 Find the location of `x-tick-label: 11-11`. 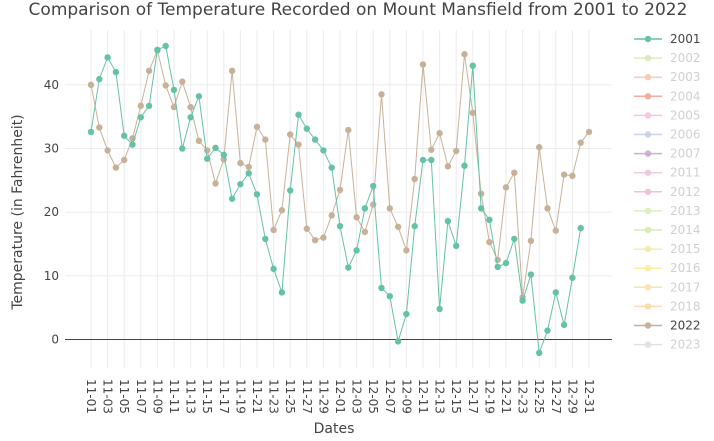

x-tick-label: 11-11 is located at coordinates (174, 396).